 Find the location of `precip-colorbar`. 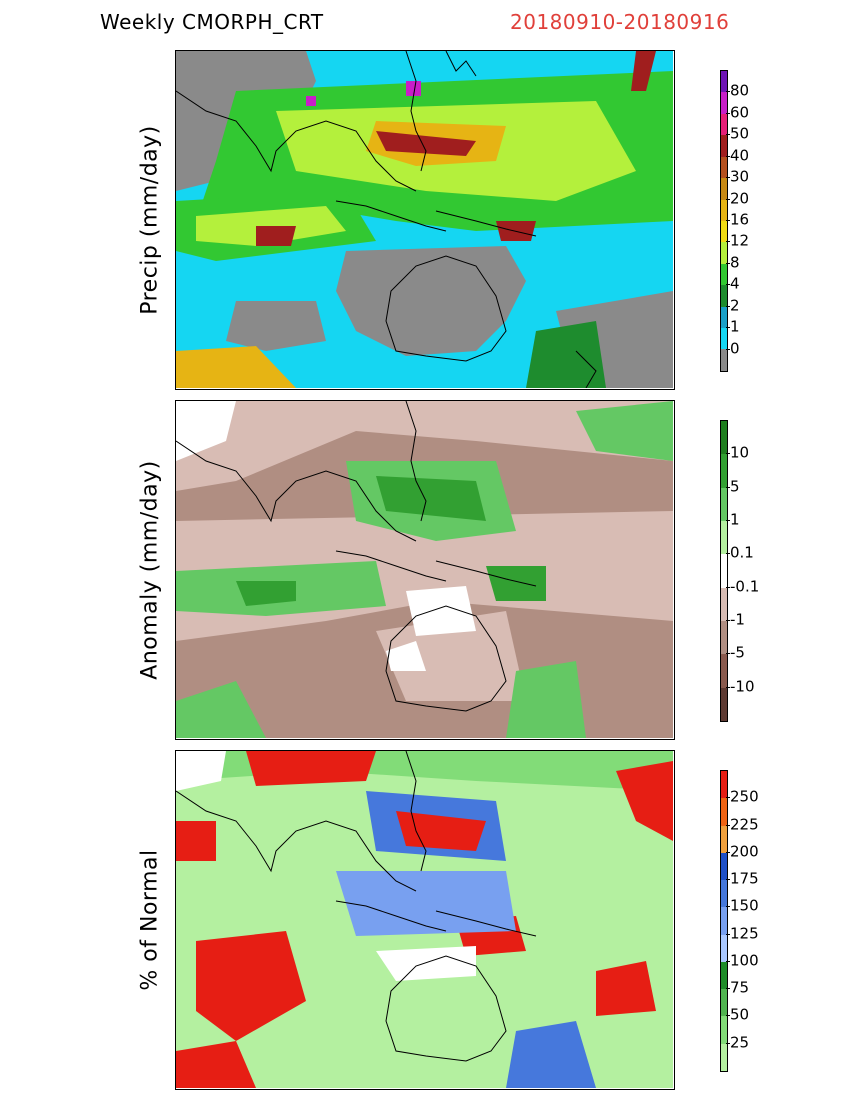

precip-colorbar is located at coordinates (724, 221).